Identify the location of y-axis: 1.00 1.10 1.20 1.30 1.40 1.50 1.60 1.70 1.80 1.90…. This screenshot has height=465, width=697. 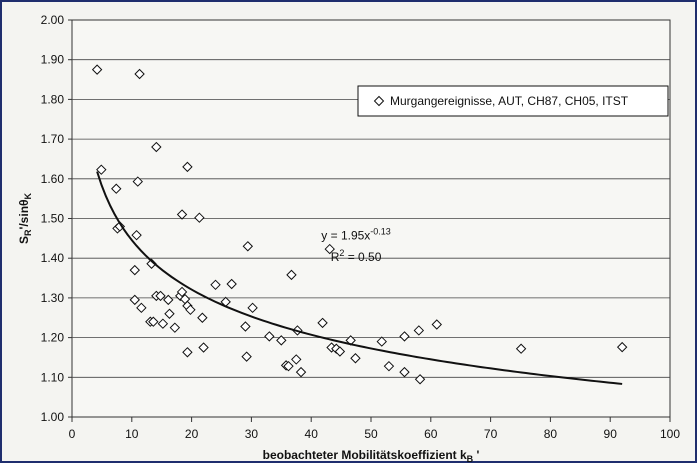
(56, 218).